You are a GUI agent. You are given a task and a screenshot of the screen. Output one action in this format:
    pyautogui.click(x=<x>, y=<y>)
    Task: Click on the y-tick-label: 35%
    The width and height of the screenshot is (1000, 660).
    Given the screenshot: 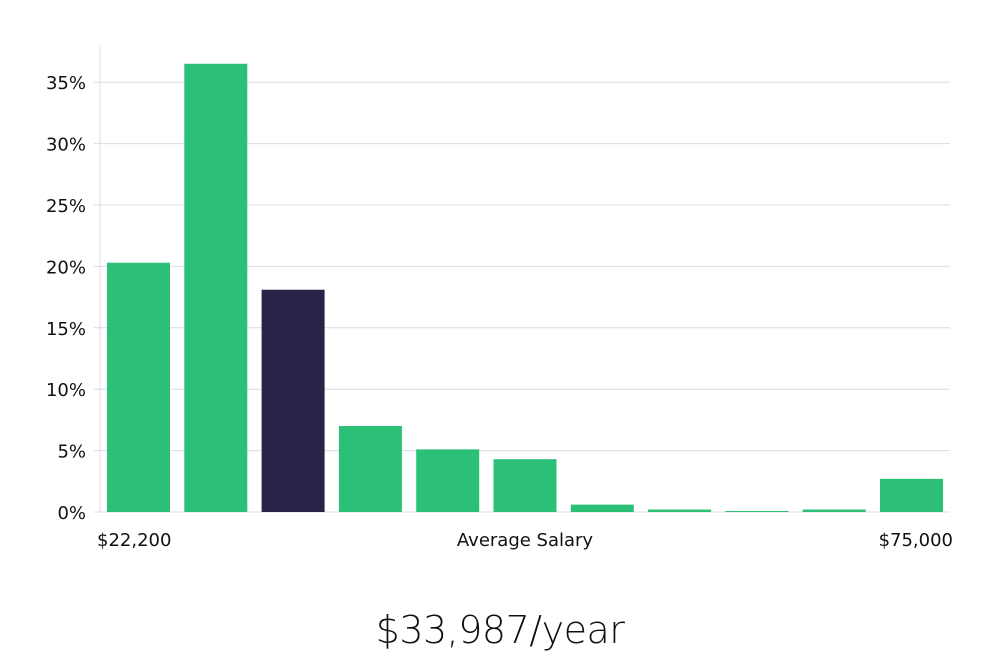 What is the action you would take?
    pyautogui.click(x=66, y=83)
    